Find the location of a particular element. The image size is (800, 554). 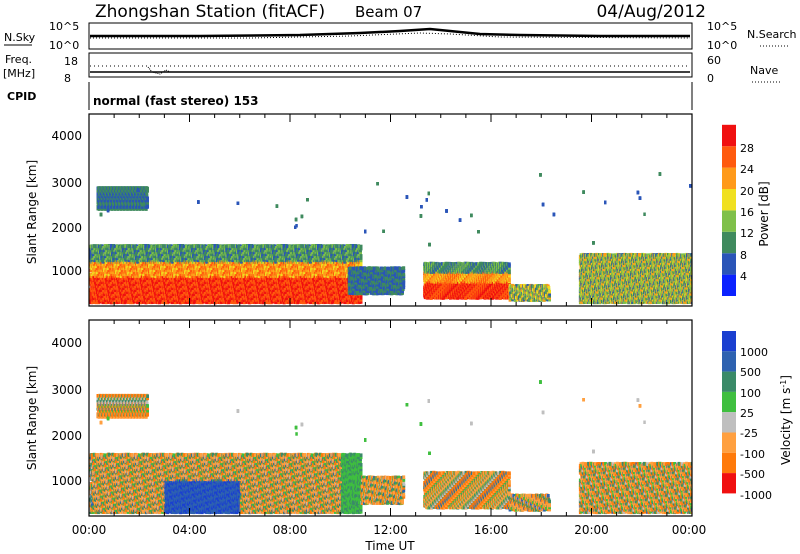

noise-panel-frame is located at coordinates (390, 36).